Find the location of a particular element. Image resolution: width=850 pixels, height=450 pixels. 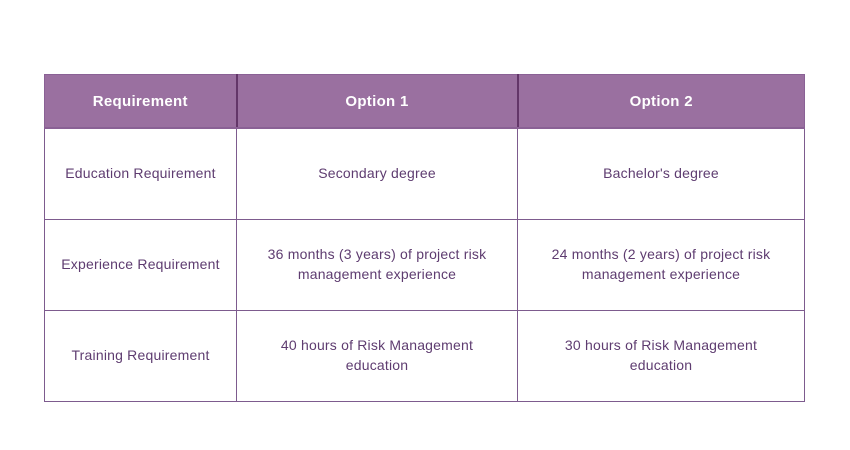

cell-education-option-1: Secondary degree is located at coordinates (377, 173).